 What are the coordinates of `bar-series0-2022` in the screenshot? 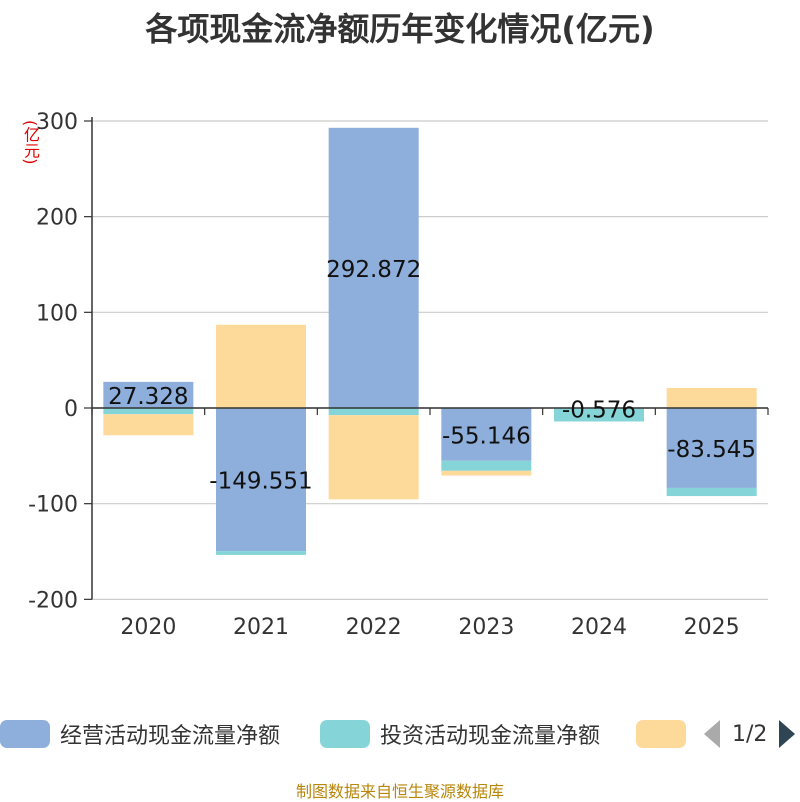 It's located at (373, 267).